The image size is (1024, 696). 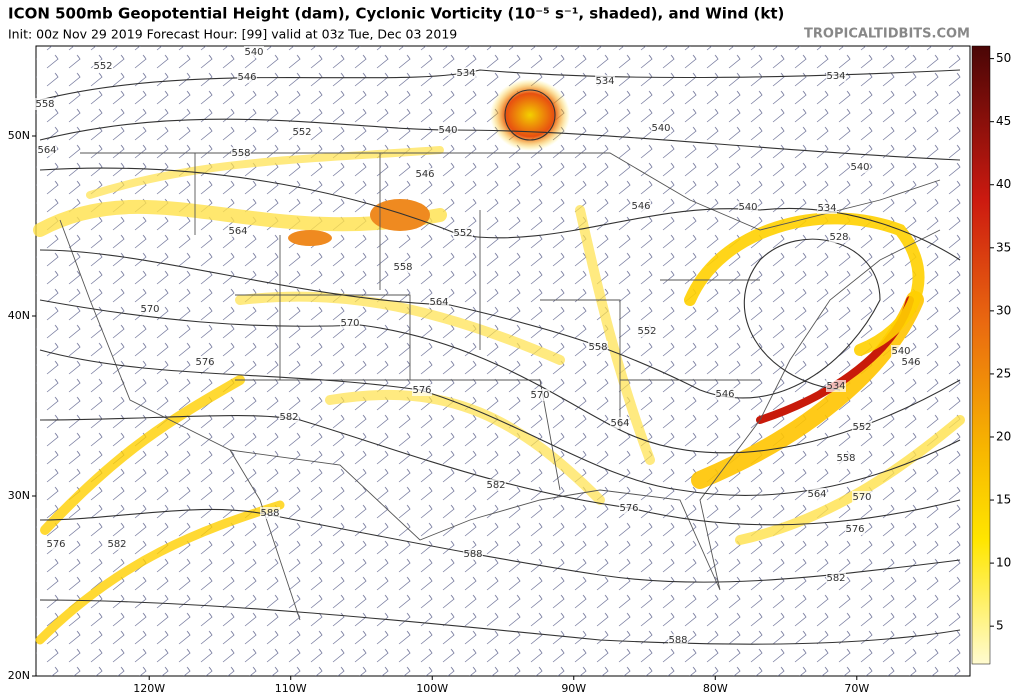 What do you see at coordinates (1003, 58) in the screenshot?
I see `colorbar-label: 50` at bounding box center [1003, 58].